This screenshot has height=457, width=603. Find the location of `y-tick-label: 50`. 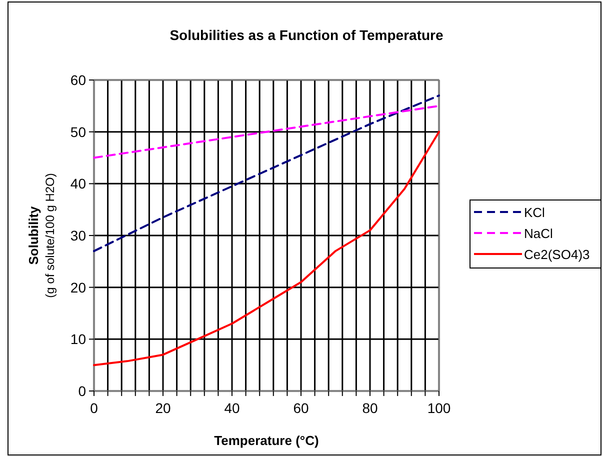

y-tick-label: 50 is located at coordinates (78, 132).